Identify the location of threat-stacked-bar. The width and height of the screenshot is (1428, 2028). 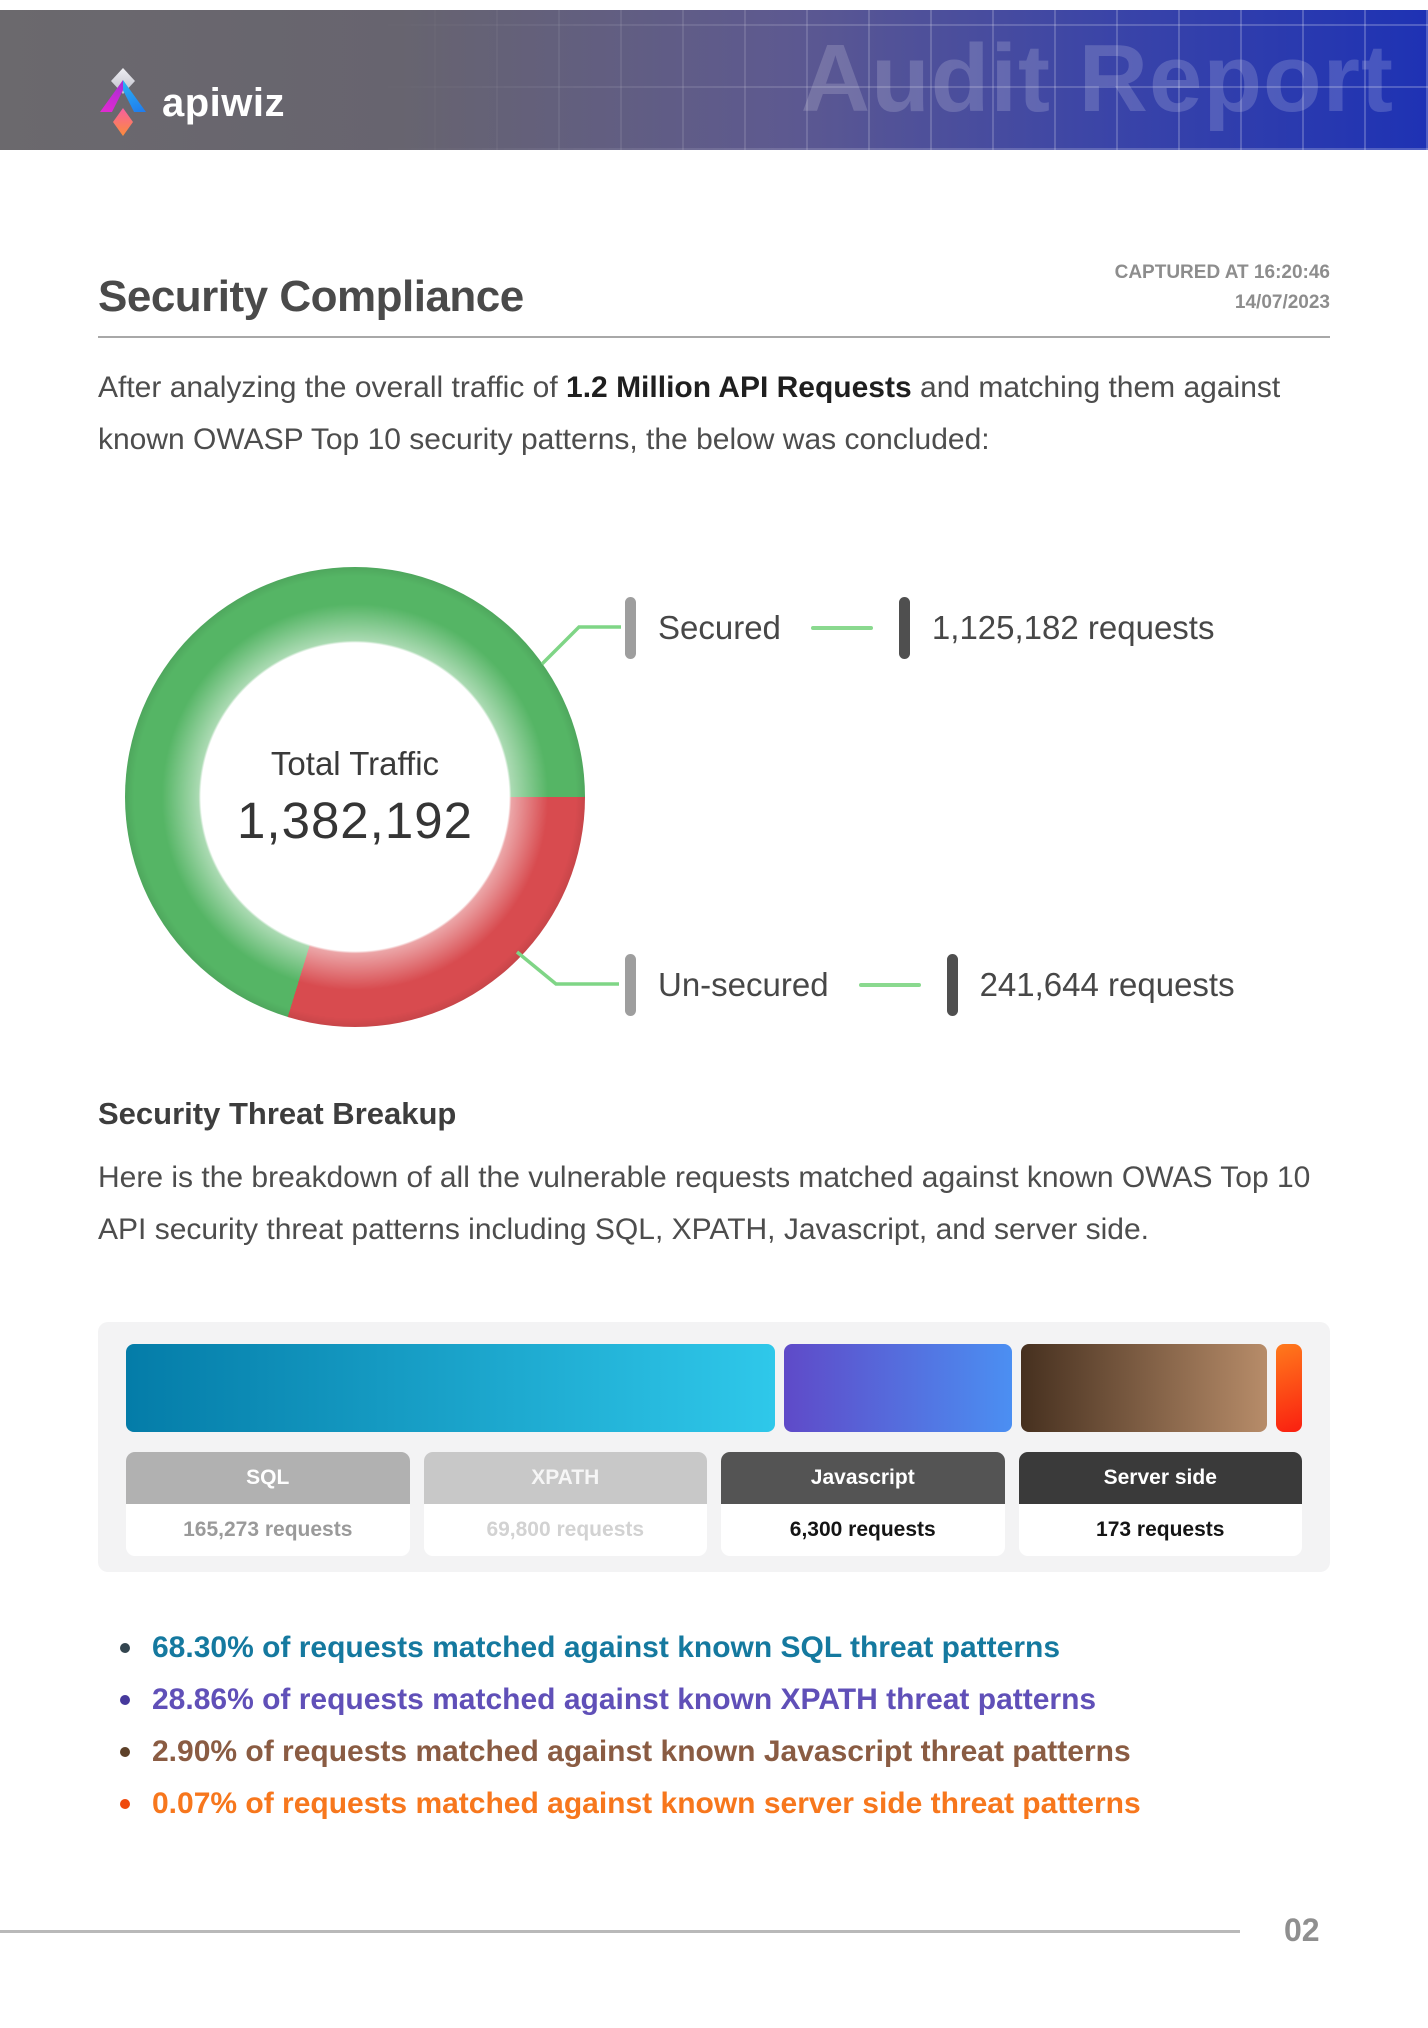
(714, 1388).